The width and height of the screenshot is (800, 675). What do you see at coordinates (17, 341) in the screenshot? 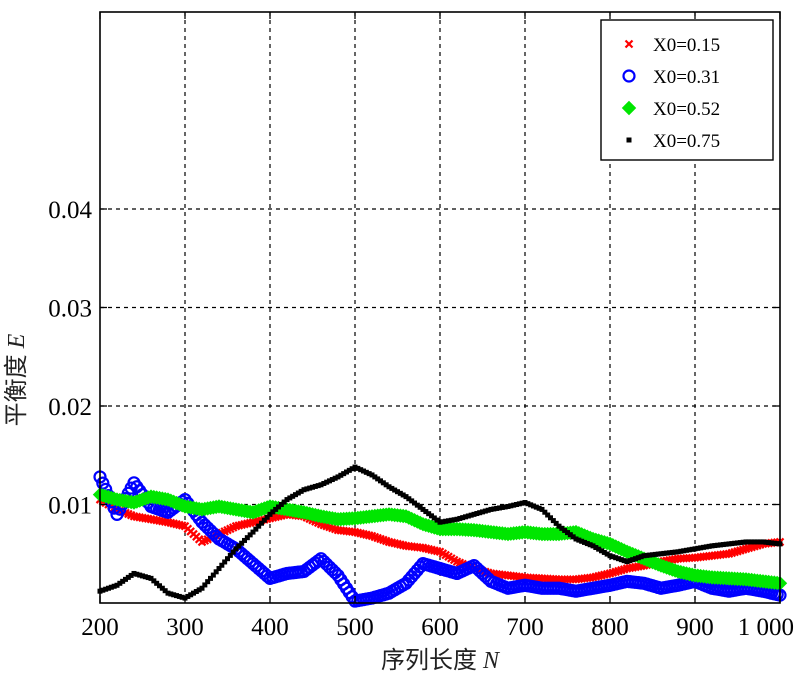
I see `y-axis-label-variable: E` at bounding box center [17, 341].